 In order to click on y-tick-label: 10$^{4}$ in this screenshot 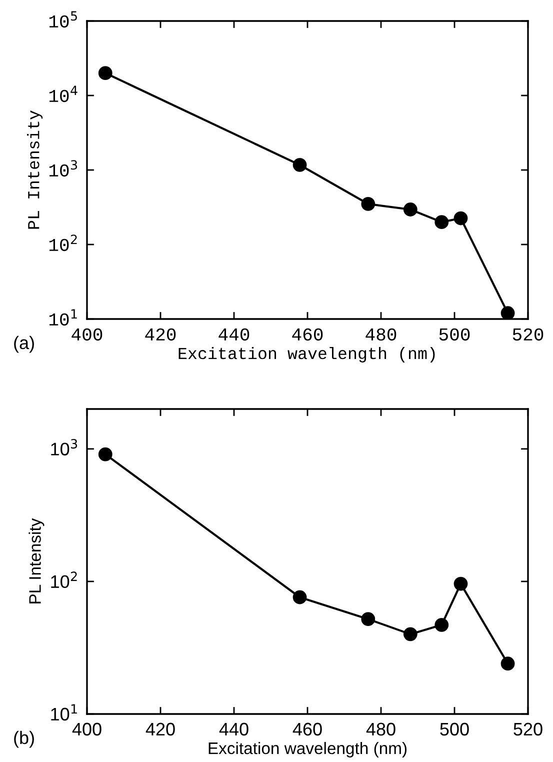, I will do `click(63, 94)`.